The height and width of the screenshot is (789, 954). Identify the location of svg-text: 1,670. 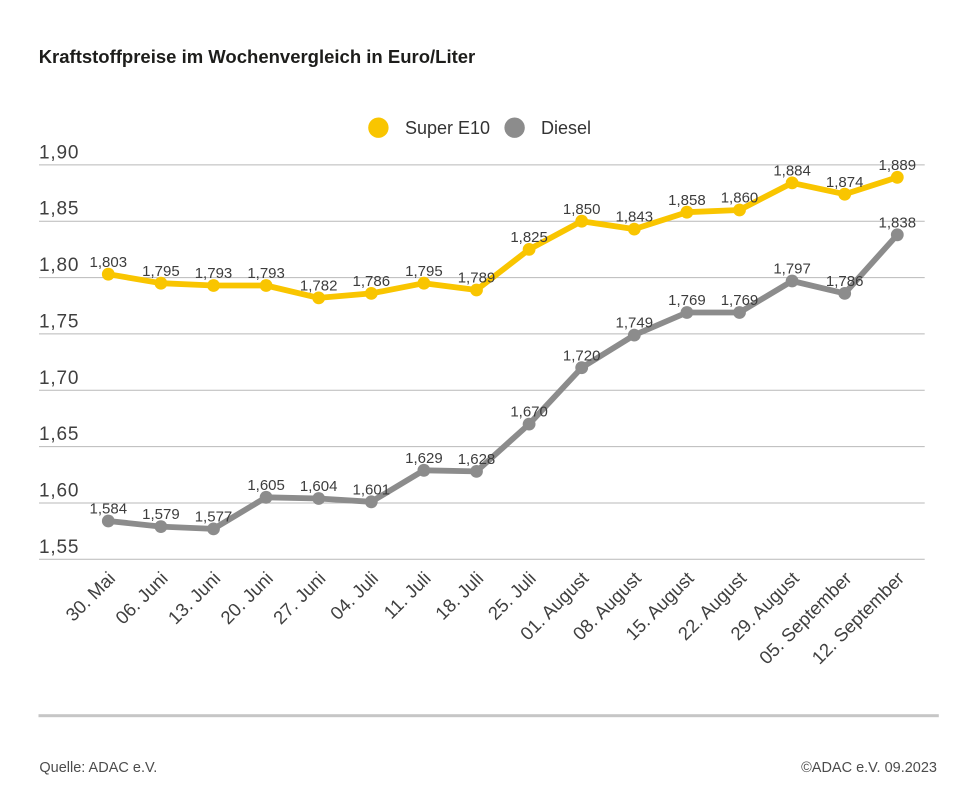
(529, 412).